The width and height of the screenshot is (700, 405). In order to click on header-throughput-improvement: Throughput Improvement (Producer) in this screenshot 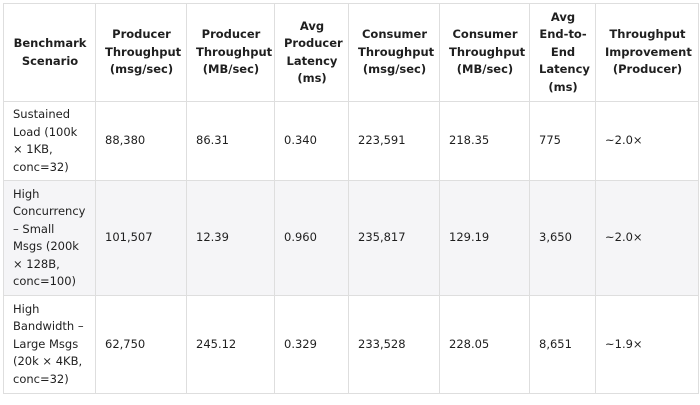, I will do `click(647, 52)`.